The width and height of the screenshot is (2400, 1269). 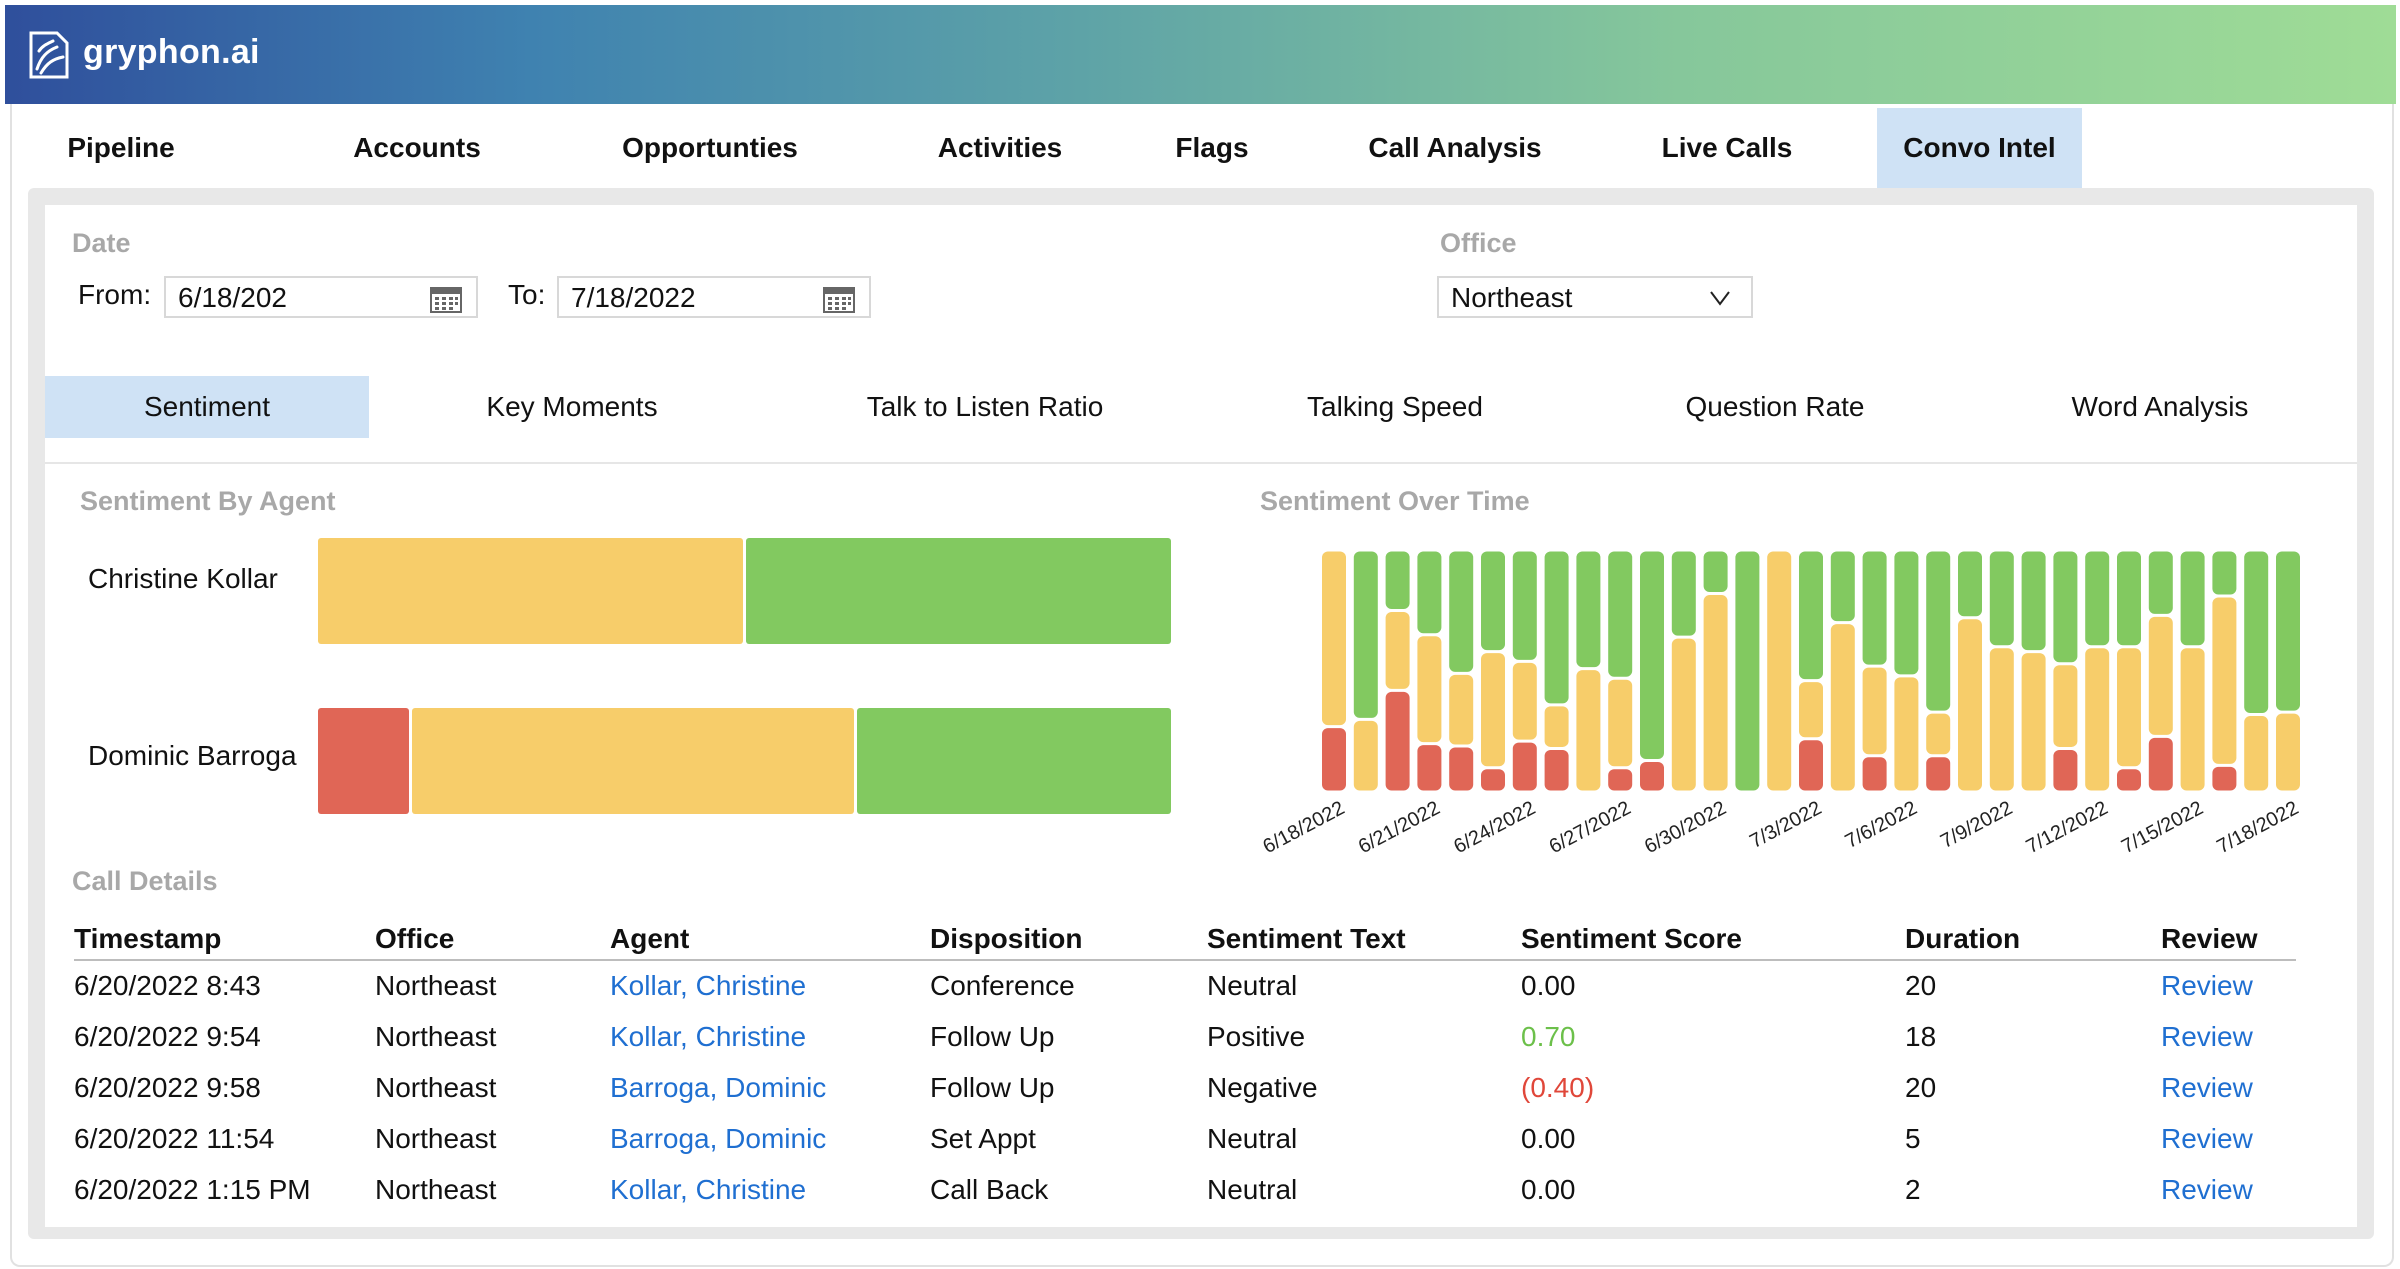 I want to click on timestamp-cell: 6/20/2022 9:58, so click(x=167, y=1087).